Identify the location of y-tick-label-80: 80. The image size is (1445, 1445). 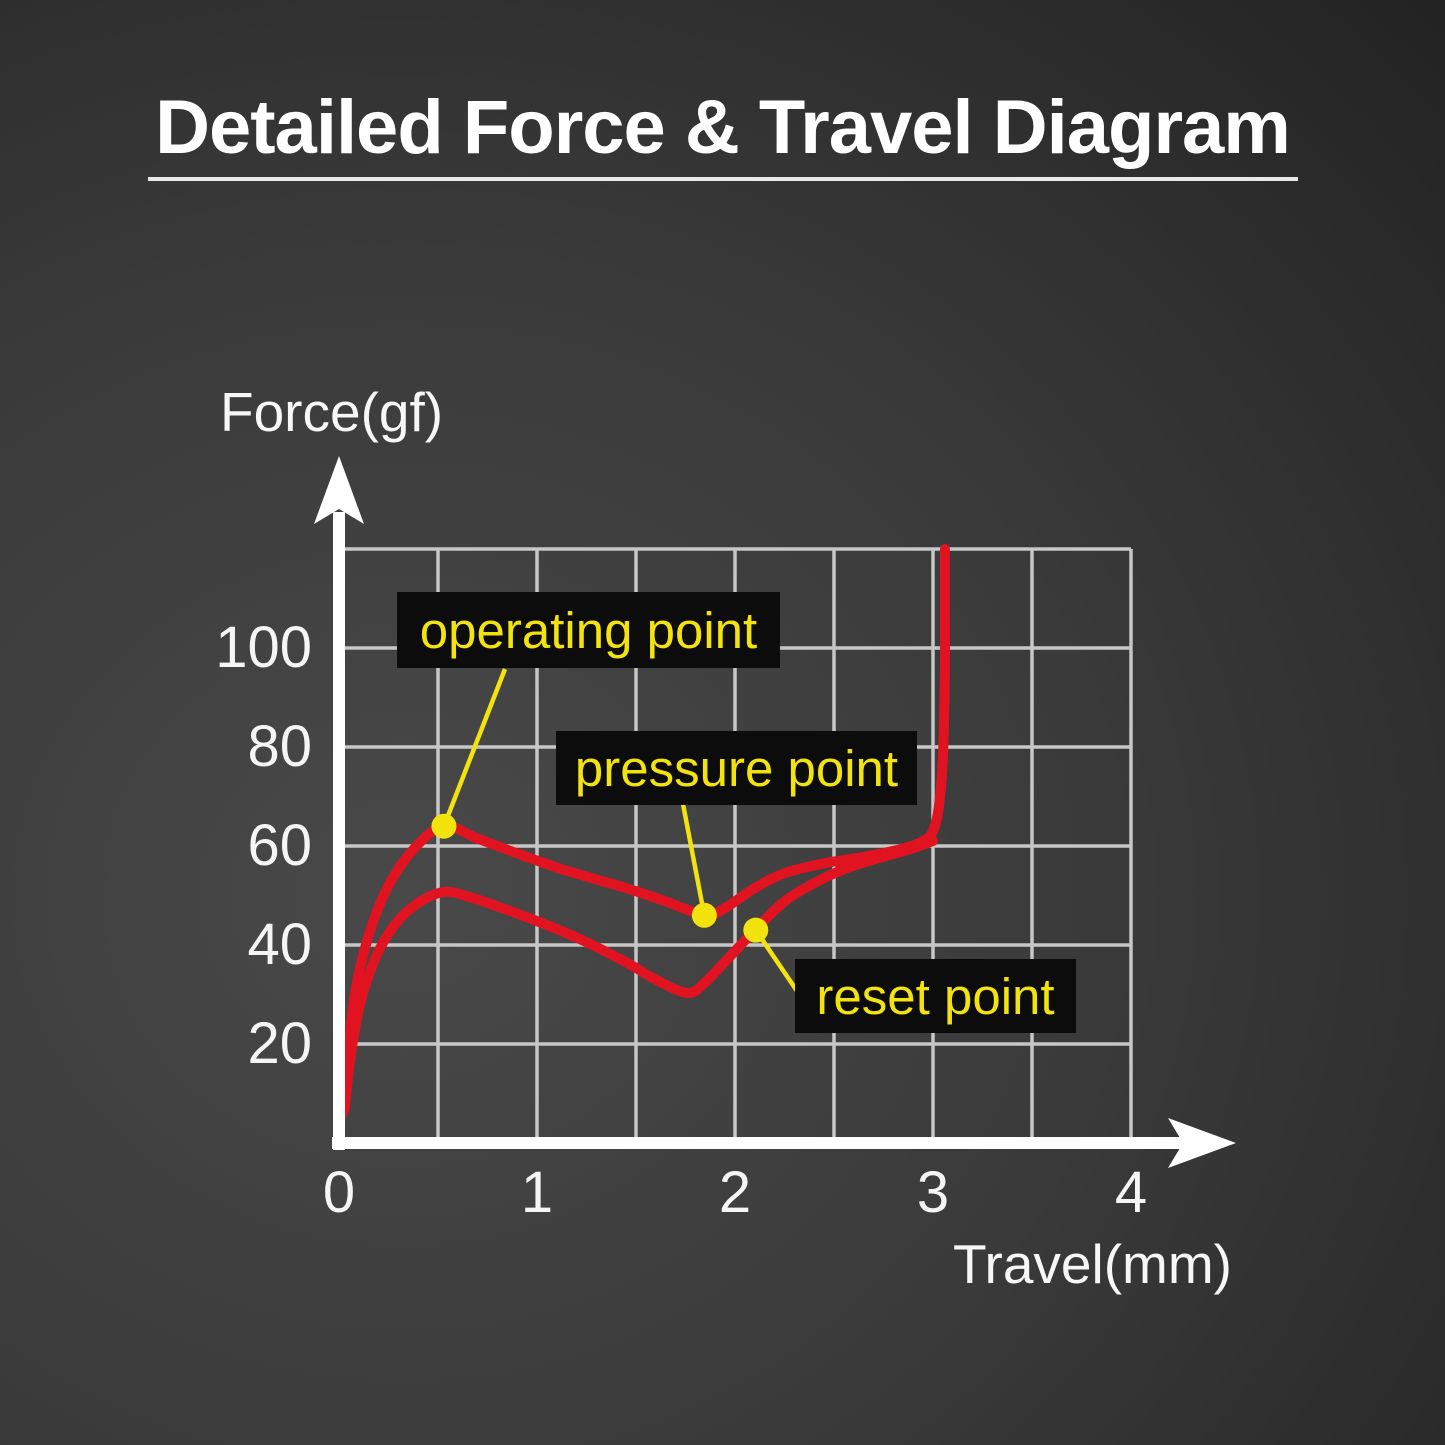
(279, 746).